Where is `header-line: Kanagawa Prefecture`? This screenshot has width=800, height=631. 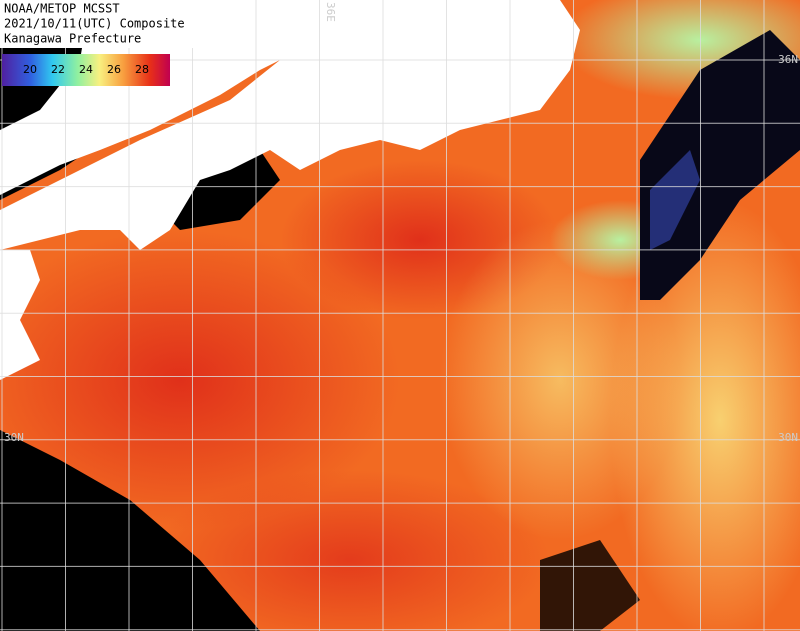
header-line: Kanagawa Prefecture is located at coordinates (72, 39).